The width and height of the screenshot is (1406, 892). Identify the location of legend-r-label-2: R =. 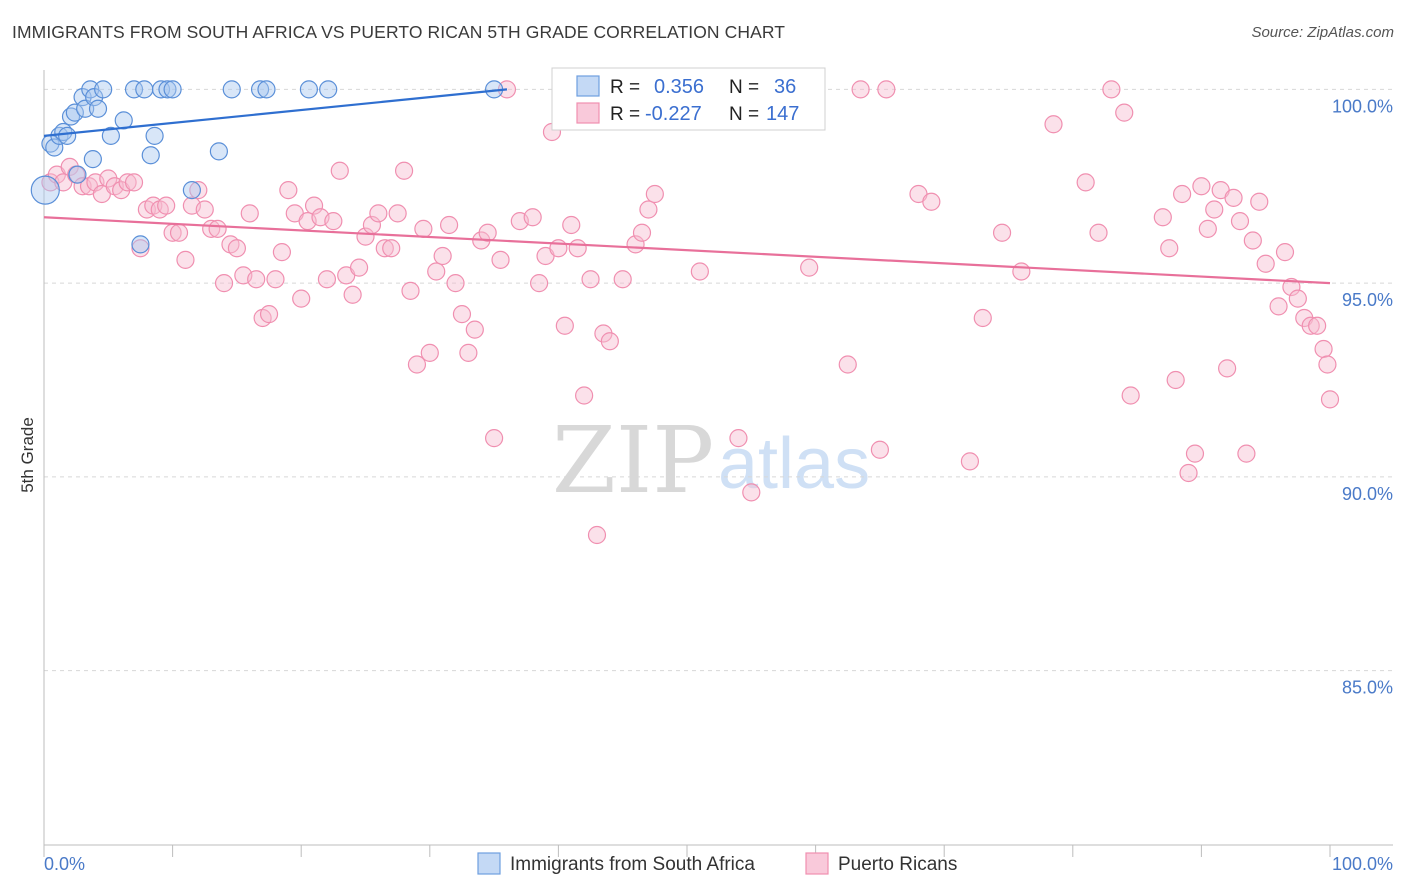
(625, 114).